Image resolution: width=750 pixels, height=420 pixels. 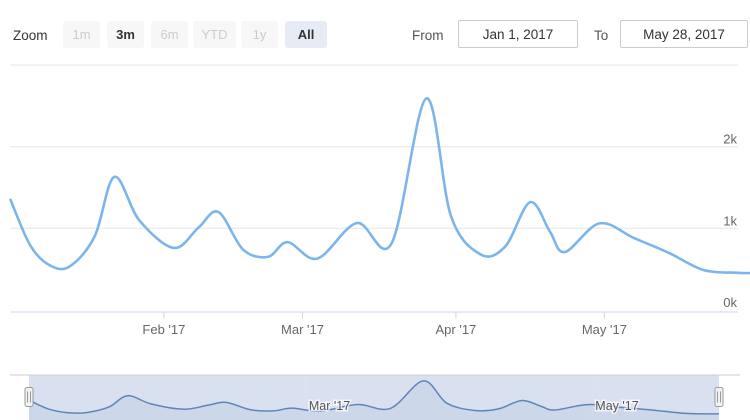 I want to click on navigator: Mar '17 May '17, so click(x=375, y=397).